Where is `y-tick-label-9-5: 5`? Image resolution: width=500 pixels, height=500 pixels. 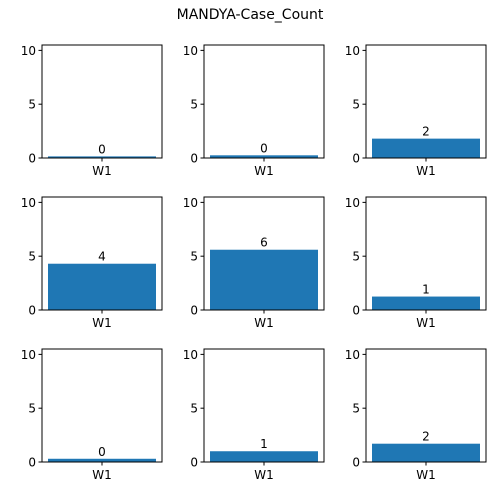 y-tick-label-9-5: 5 is located at coordinates (356, 409).